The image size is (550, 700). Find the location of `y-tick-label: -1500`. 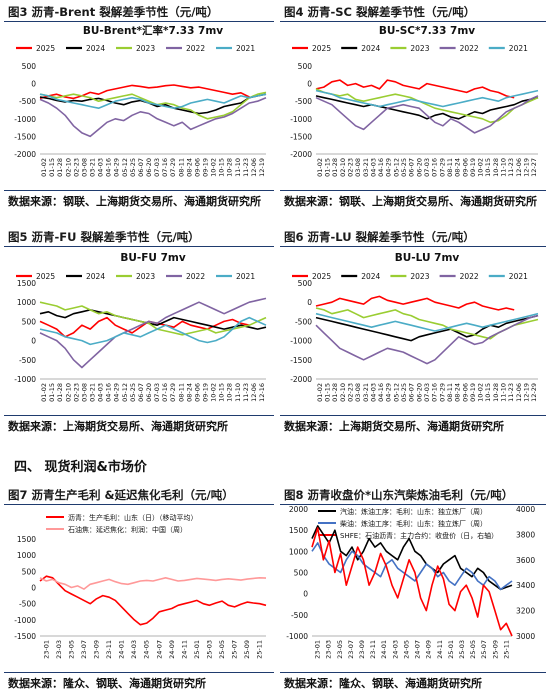

y-tick-label: -1500 is located at coordinates (301, 360).